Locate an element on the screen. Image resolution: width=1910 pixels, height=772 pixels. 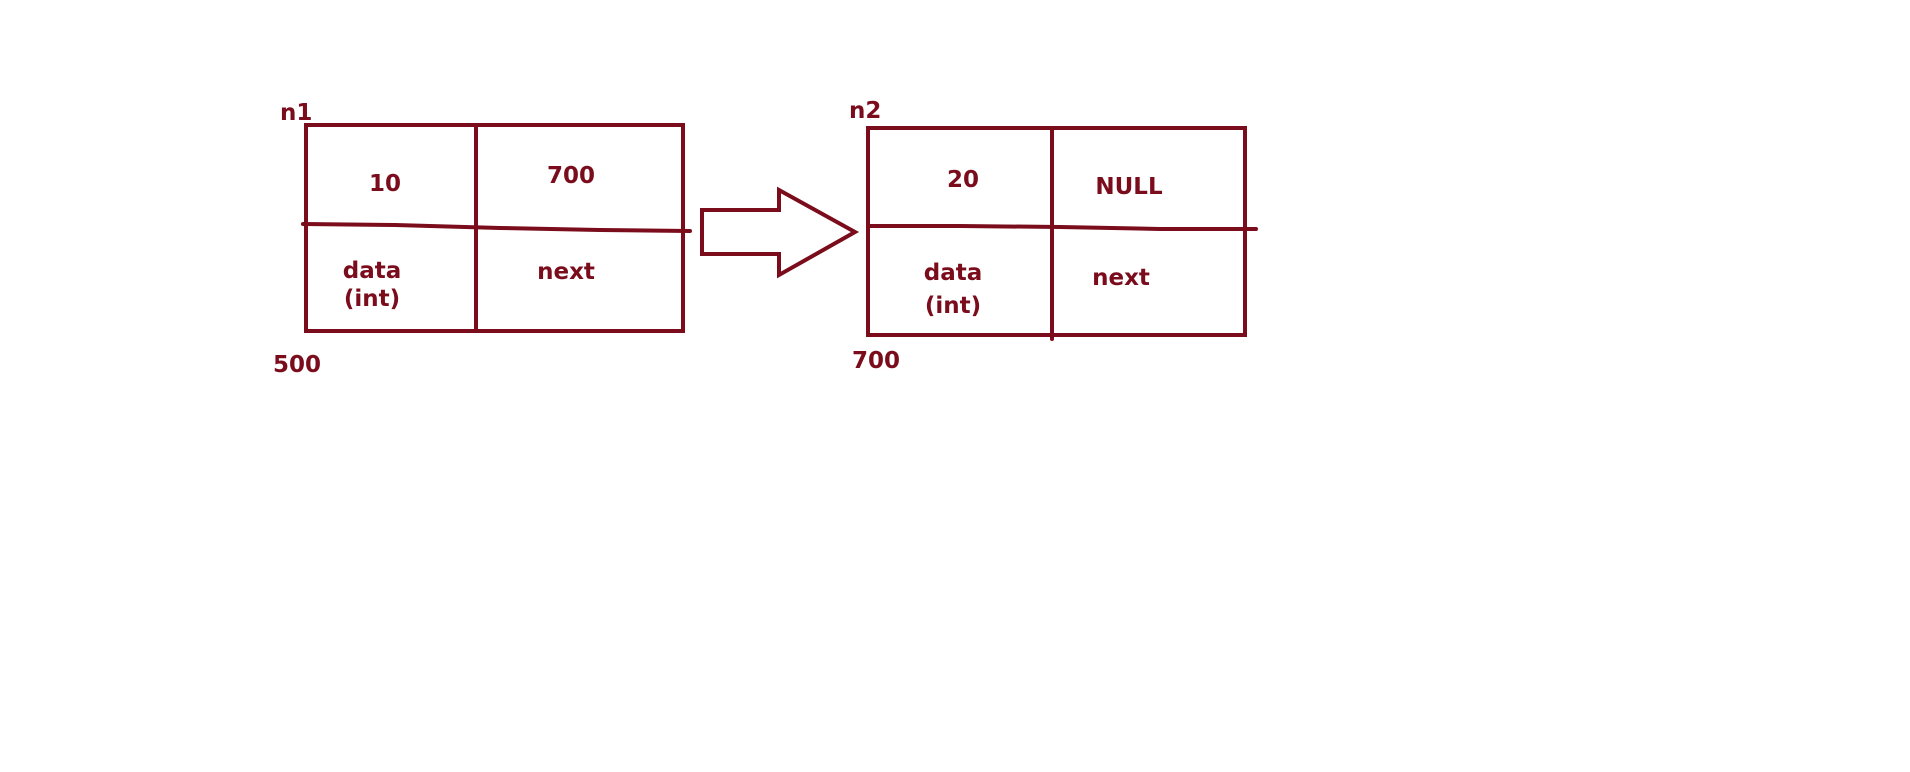
block-arrow-icon is located at coordinates (780, 232).